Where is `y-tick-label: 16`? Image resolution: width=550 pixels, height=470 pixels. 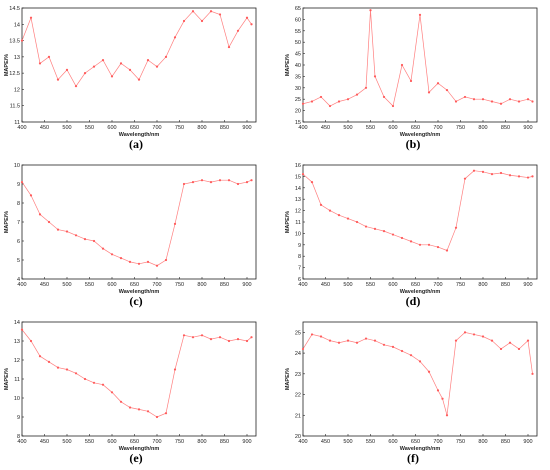 y-tick-label: 16 is located at coordinates (298, 166).